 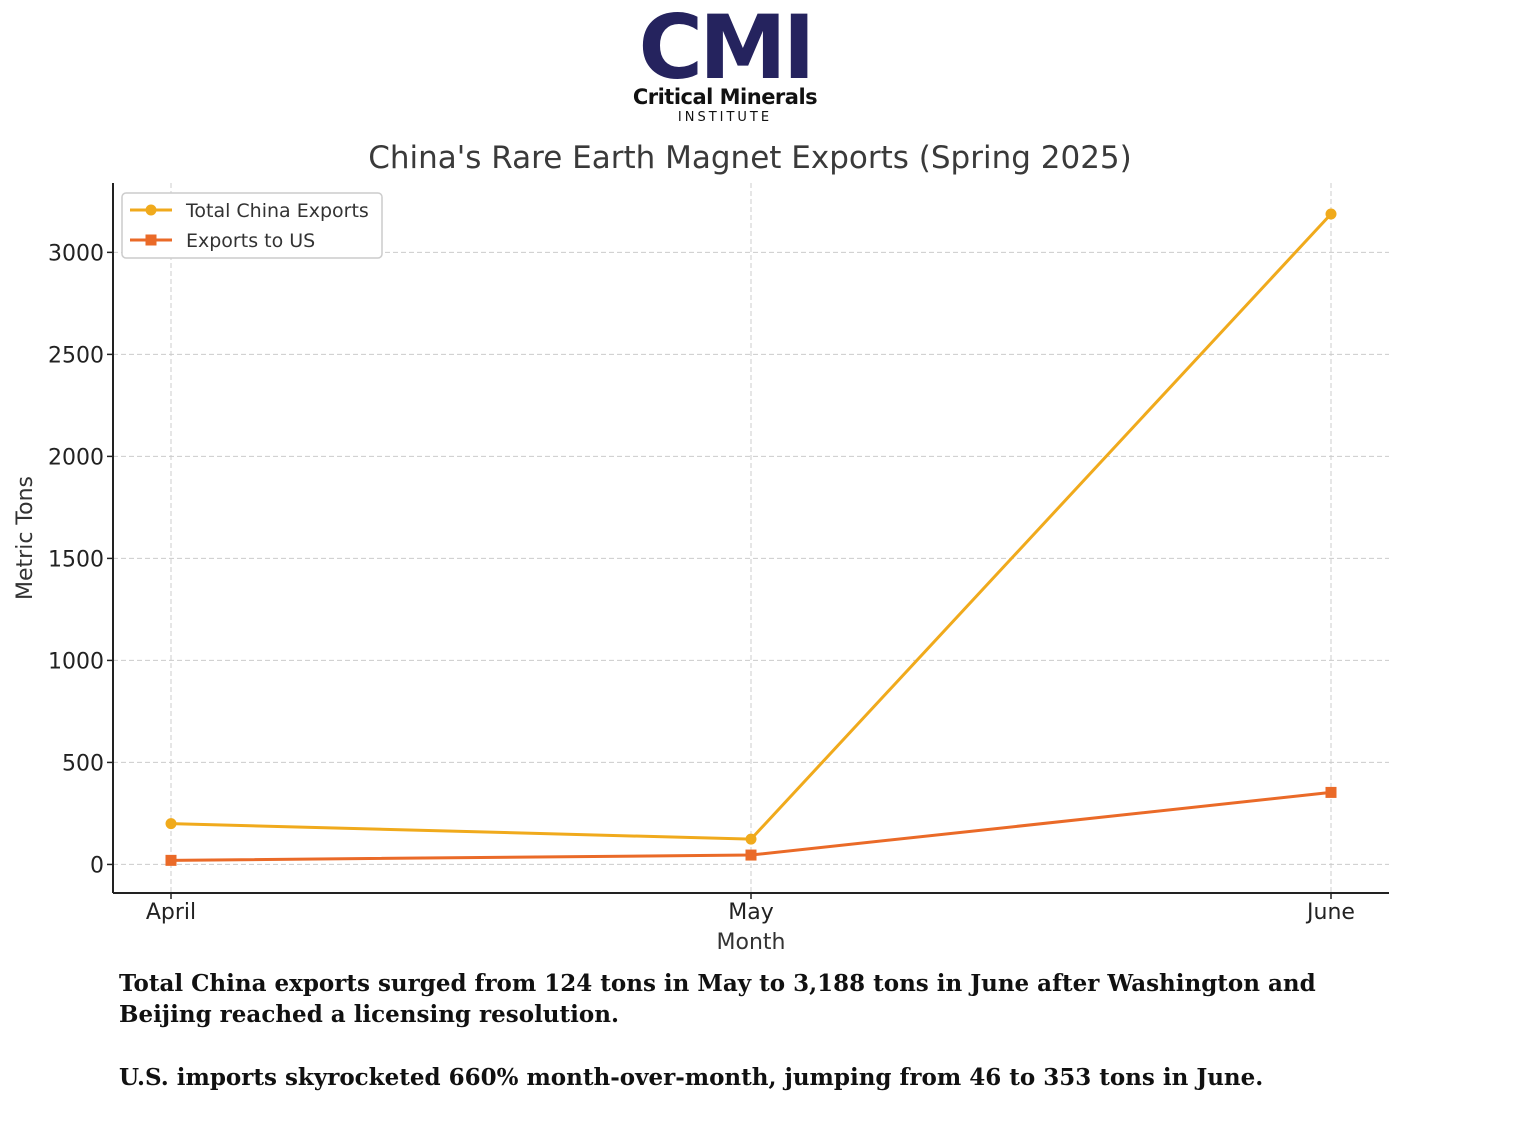 What do you see at coordinates (83, 763) in the screenshot?
I see `y-tick-label: 500` at bounding box center [83, 763].